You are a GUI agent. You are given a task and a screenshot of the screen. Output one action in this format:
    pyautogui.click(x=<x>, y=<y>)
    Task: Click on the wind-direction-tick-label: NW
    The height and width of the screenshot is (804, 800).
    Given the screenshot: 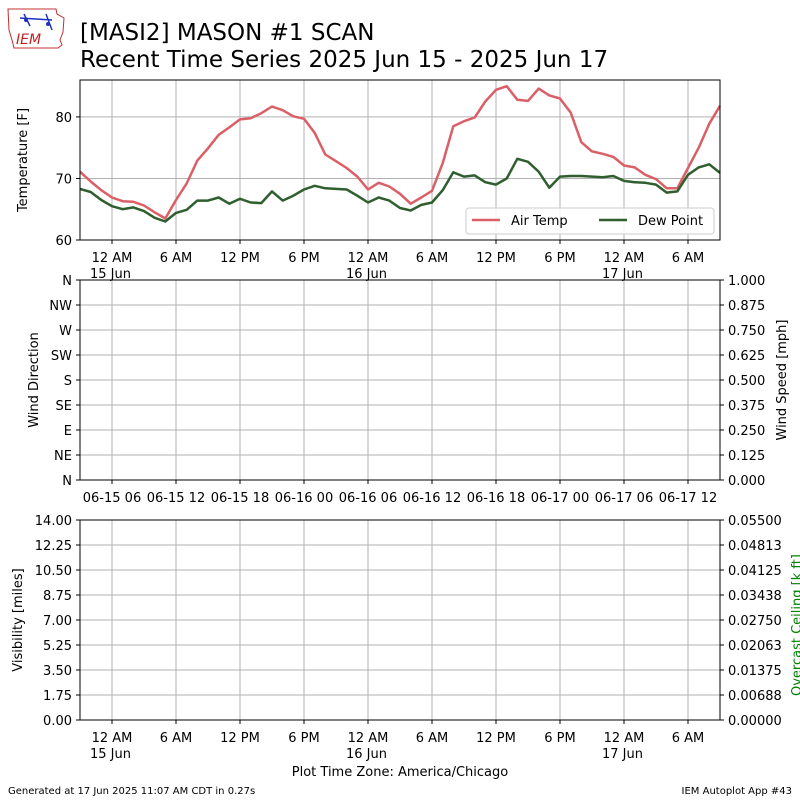 What is the action you would take?
    pyautogui.click(x=60, y=306)
    